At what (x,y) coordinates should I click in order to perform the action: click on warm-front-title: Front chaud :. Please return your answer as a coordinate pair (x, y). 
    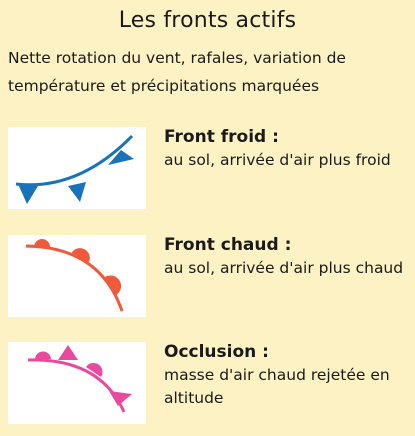
    Looking at the image, I should click on (228, 245).